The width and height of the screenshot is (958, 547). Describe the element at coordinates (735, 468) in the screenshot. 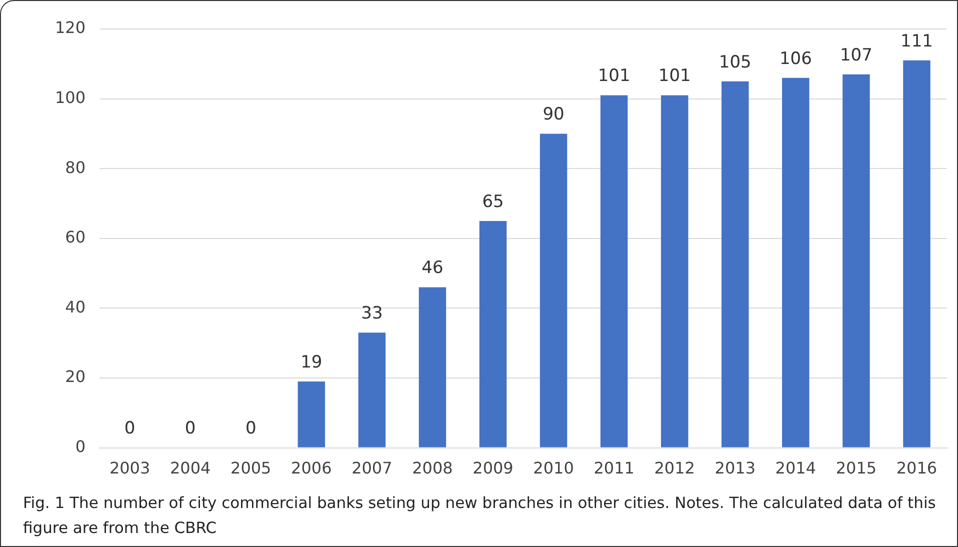

I see `x-tick-label: 2013` at that location.